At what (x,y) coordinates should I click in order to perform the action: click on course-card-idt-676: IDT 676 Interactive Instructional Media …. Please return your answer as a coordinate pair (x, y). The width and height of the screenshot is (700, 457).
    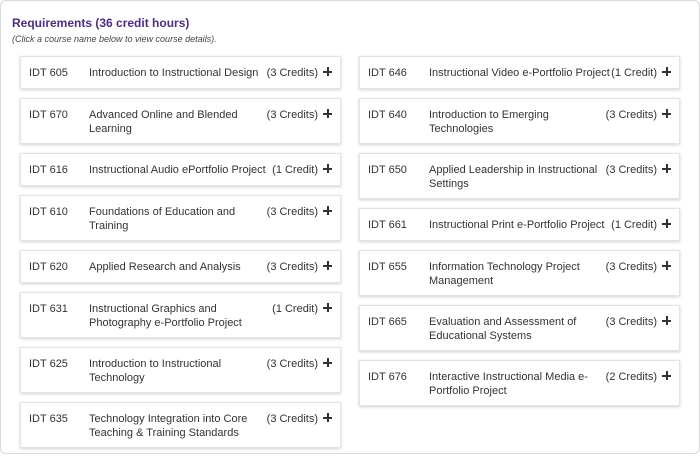
    Looking at the image, I should click on (519, 383).